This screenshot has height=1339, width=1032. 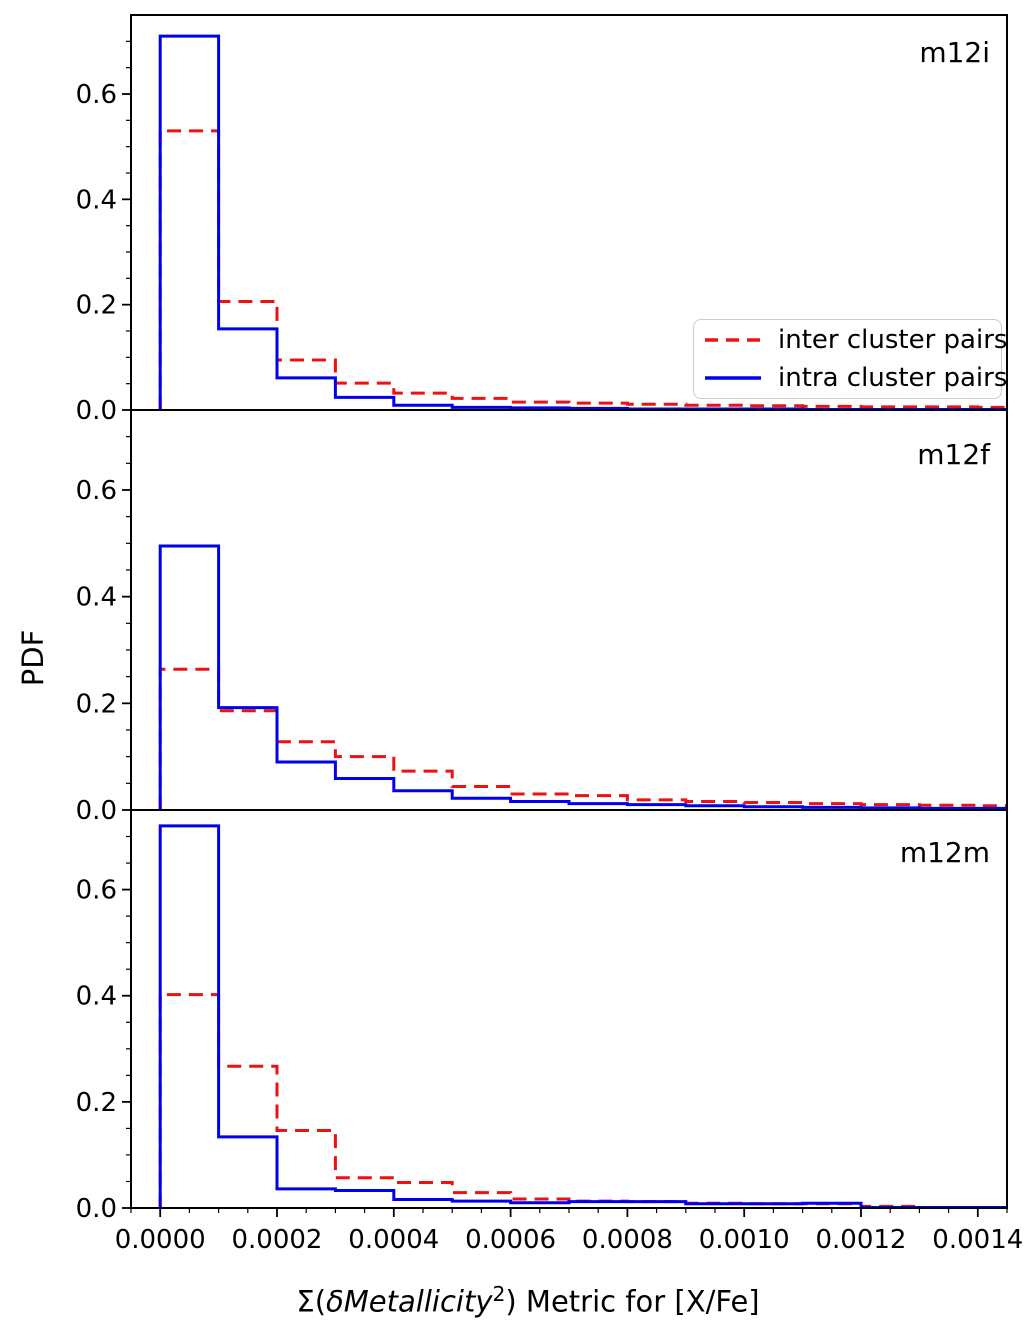 I want to click on m12m-inter-series, so click(x=582, y=1100).